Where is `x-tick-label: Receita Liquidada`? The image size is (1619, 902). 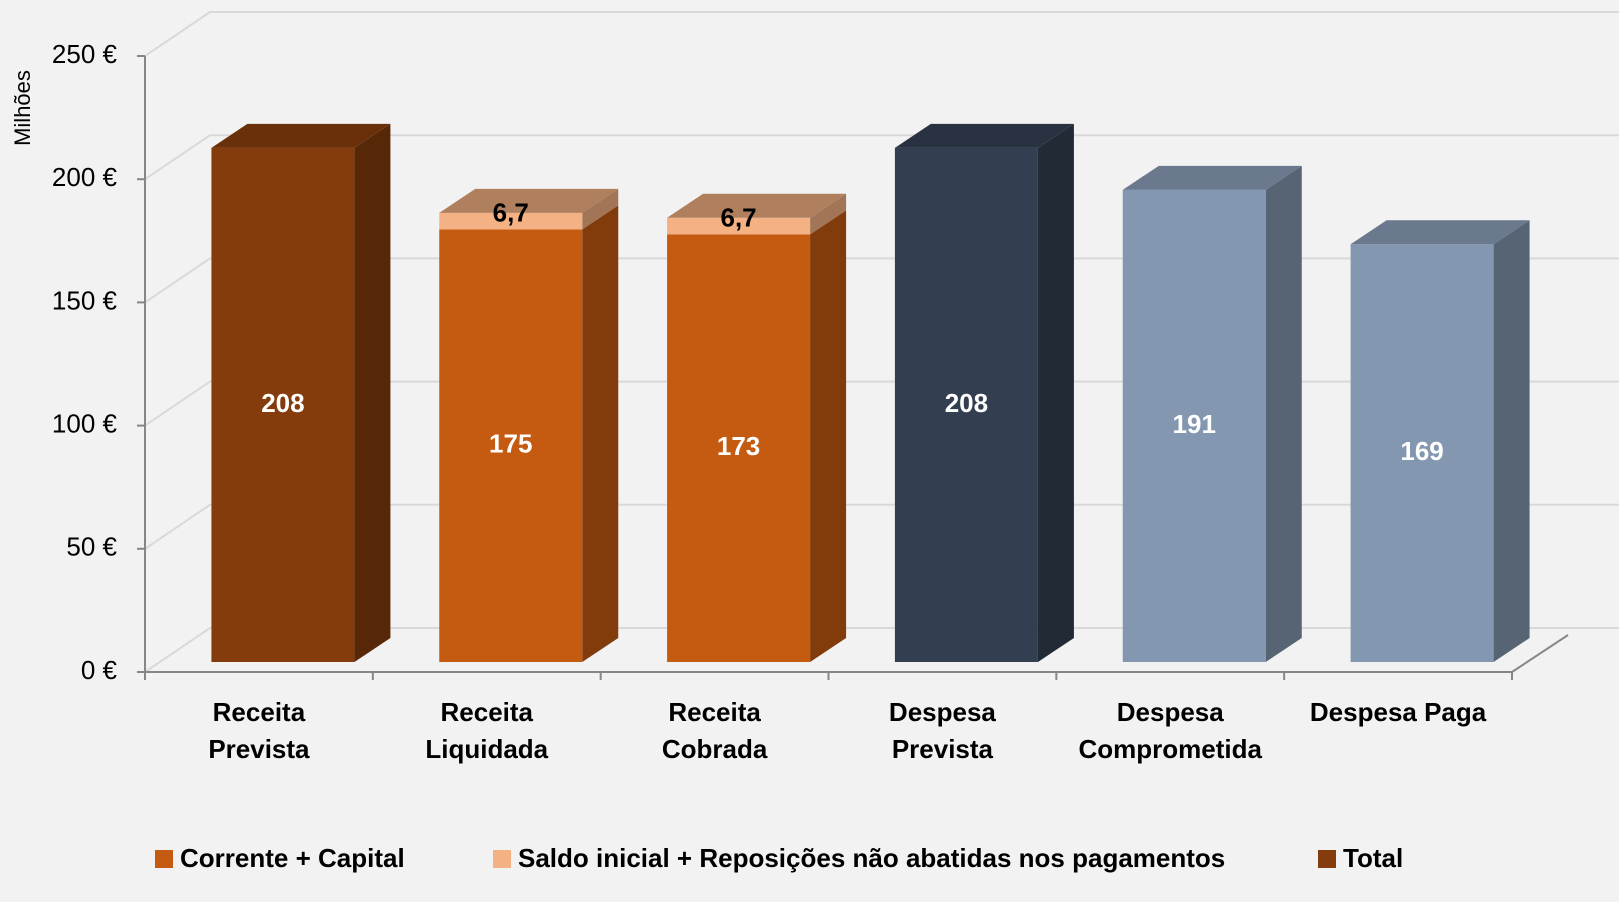 x-tick-label: Receita Liquidada is located at coordinates (486, 730).